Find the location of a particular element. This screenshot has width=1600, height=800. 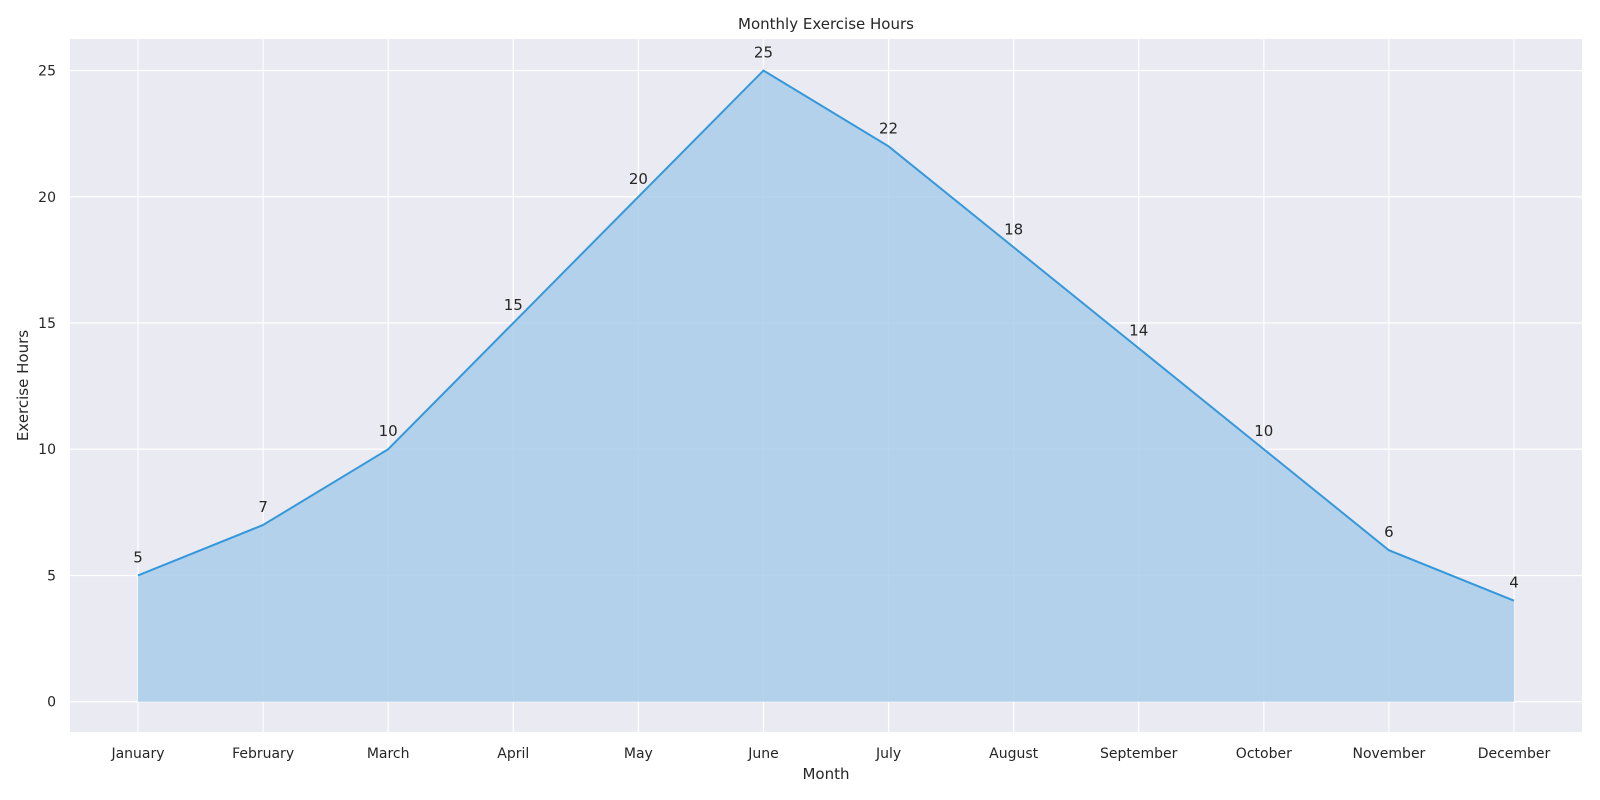

y-tick-label: 10 is located at coordinates (47, 450).